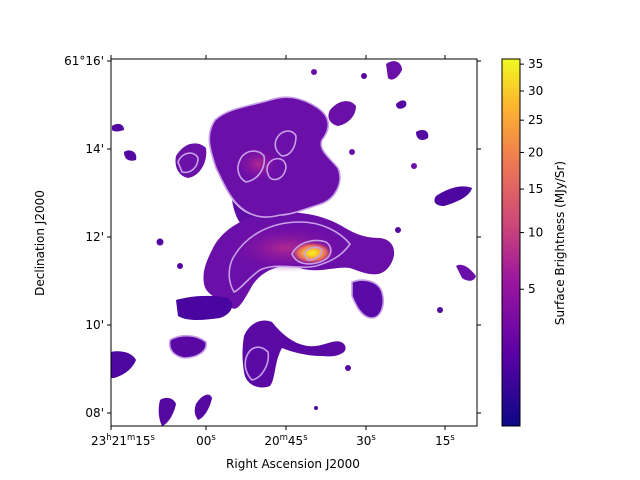  Describe the element at coordinates (204, 308) in the screenshot. I see `emission-filament-left` at that location.